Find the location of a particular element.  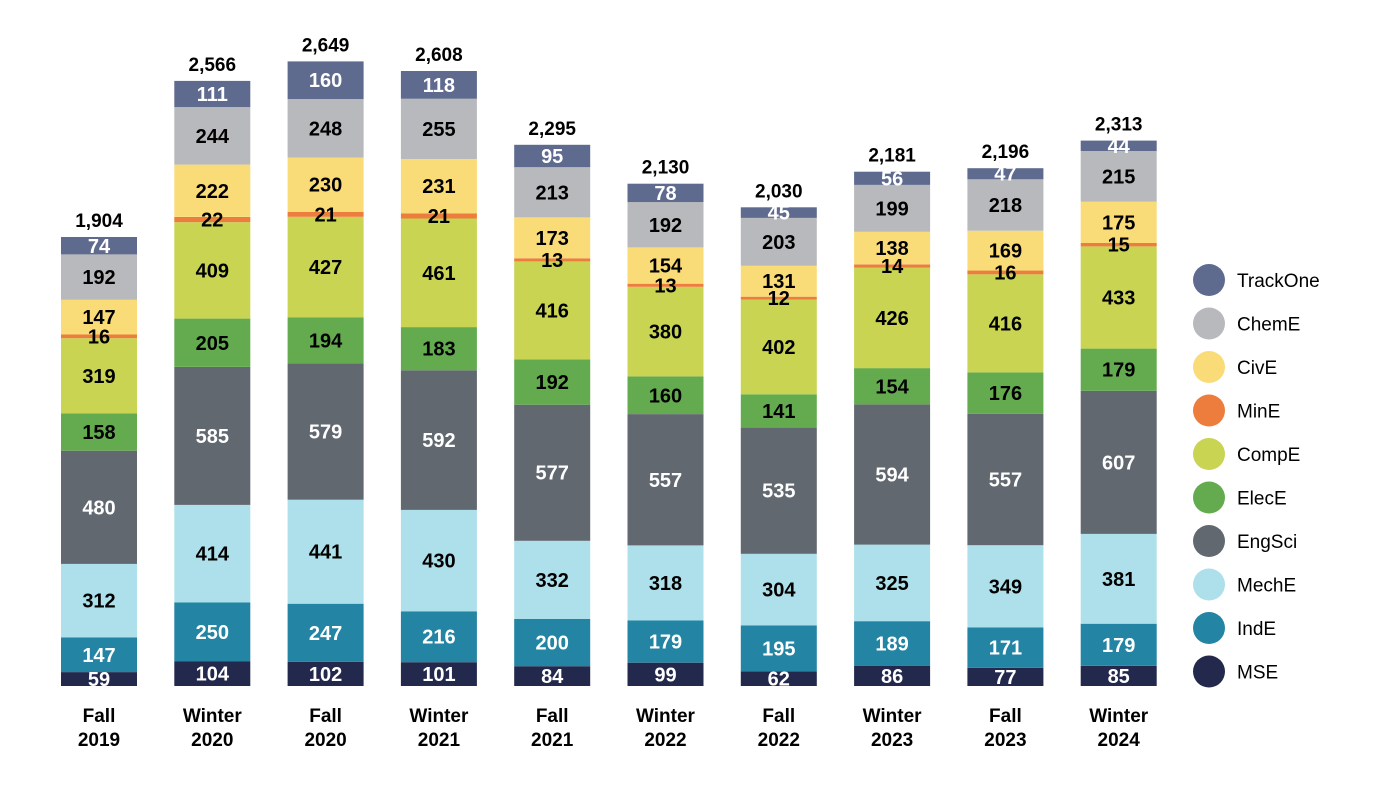

data-label-mse-1: 104 is located at coordinates (213, 675).